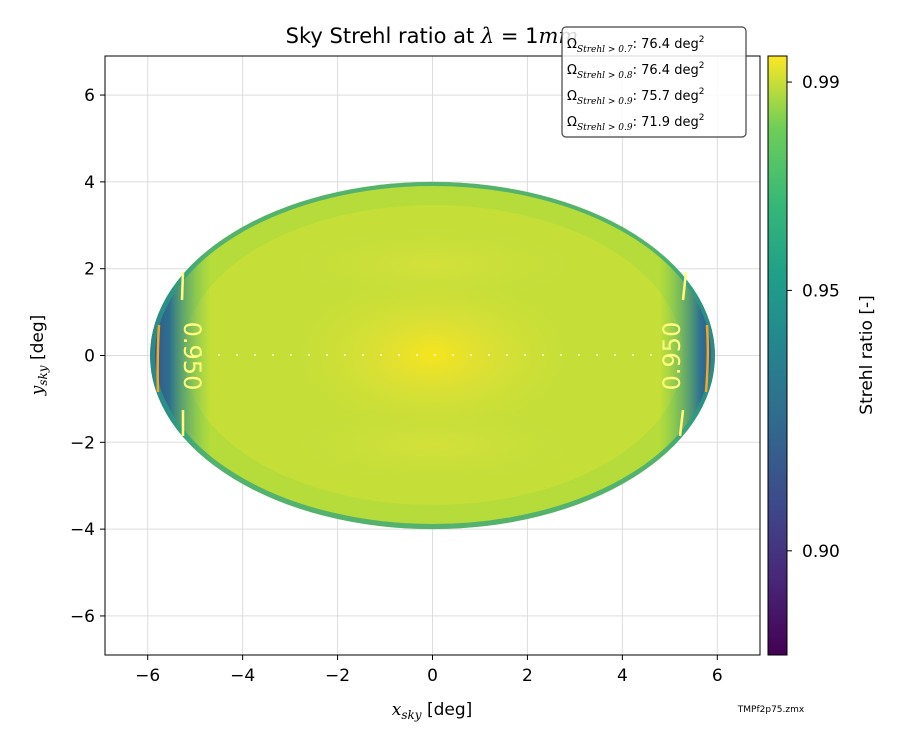  What do you see at coordinates (192, 356) in the screenshot?
I see `contour-label-left: 0.950` at bounding box center [192, 356].